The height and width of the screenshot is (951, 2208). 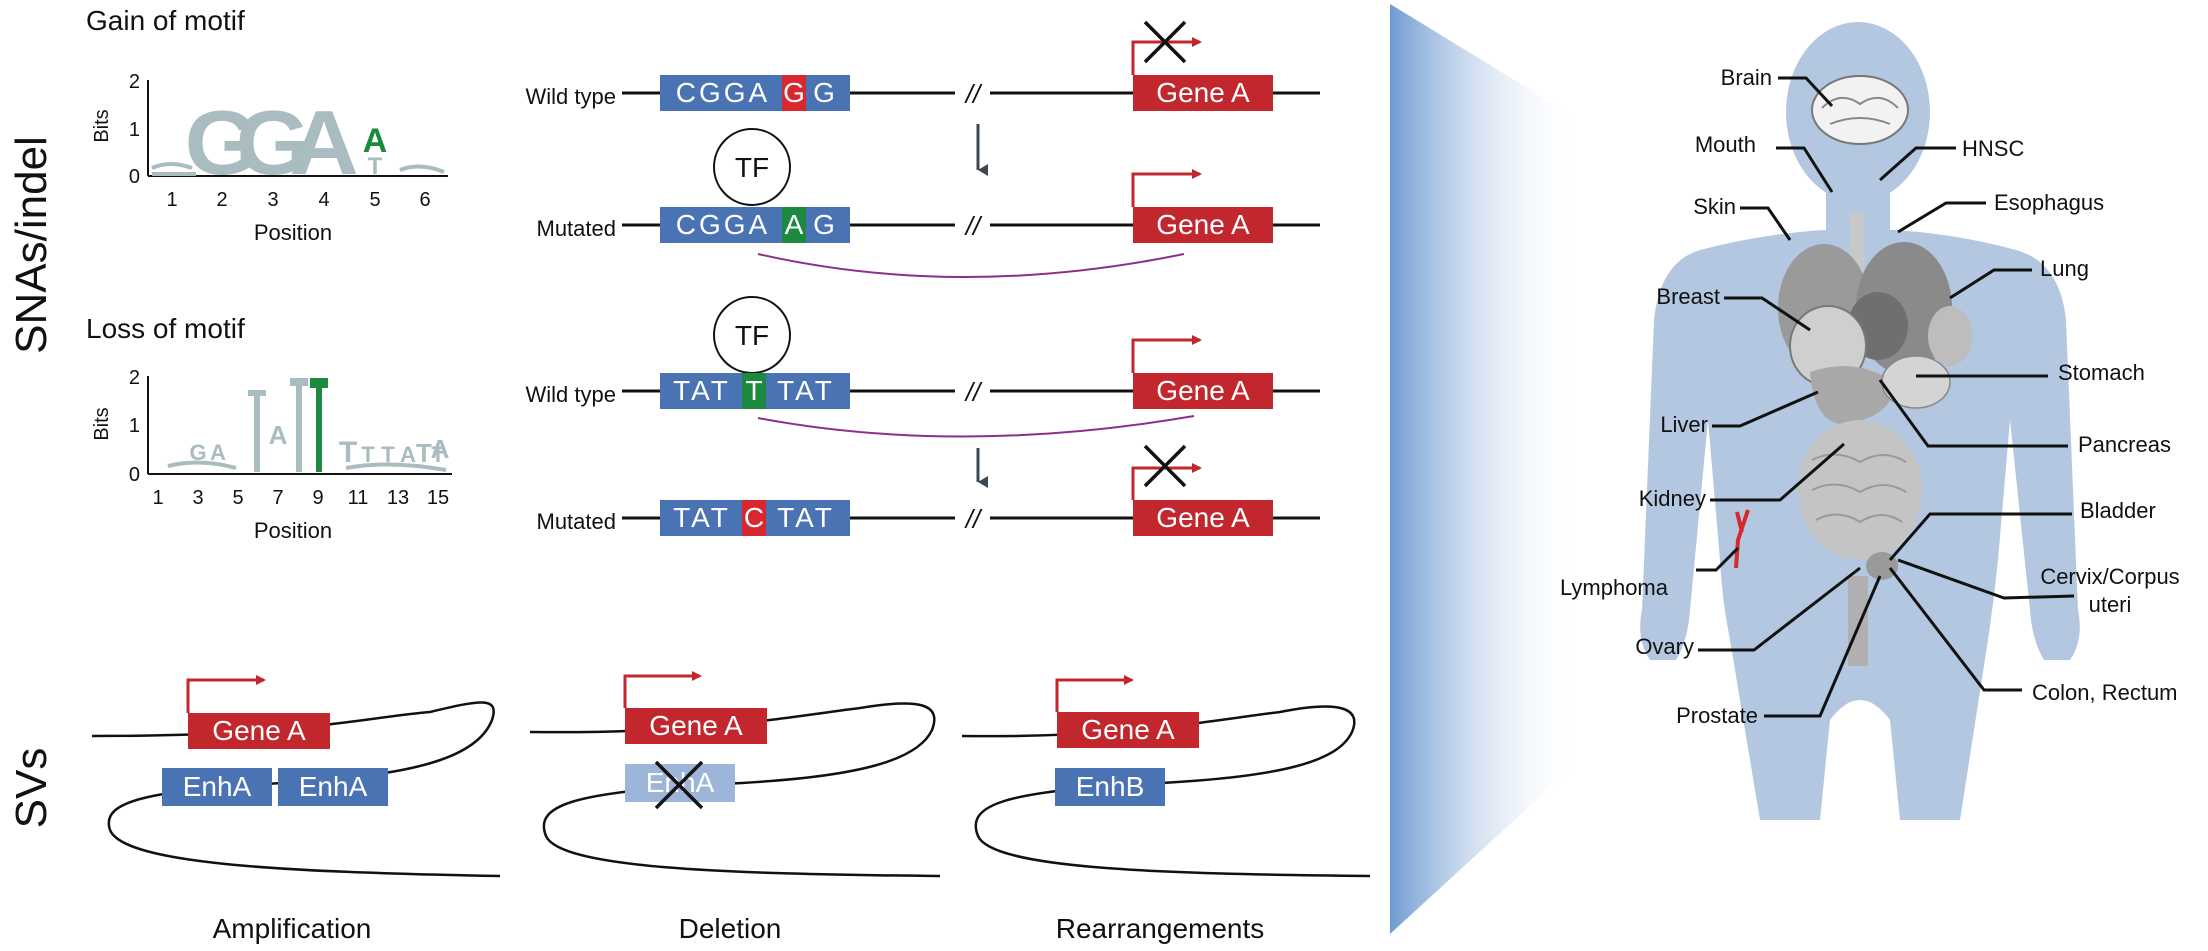 I want to click on tf-label: TF, so click(x=752, y=167).